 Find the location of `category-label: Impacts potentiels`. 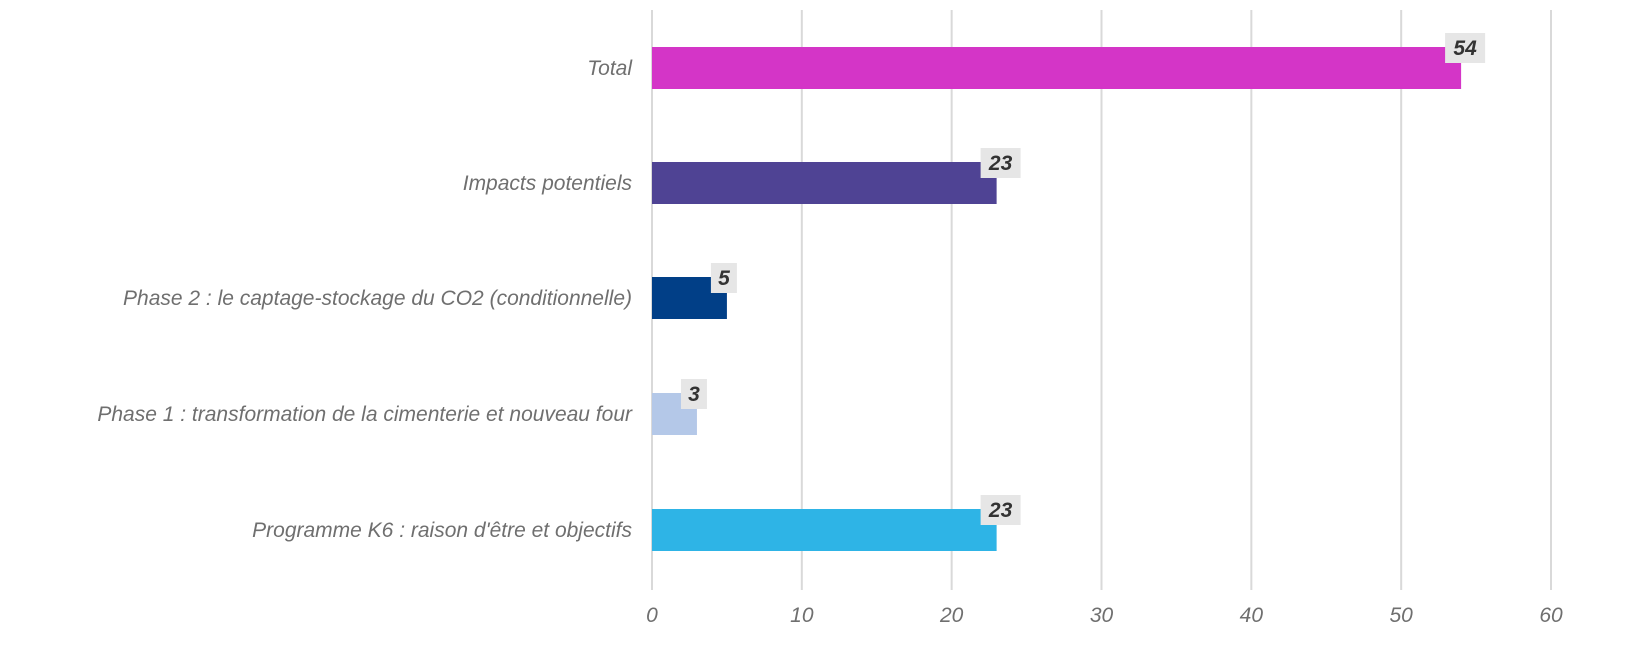

category-label: Impacts potentiels is located at coordinates (548, 183).